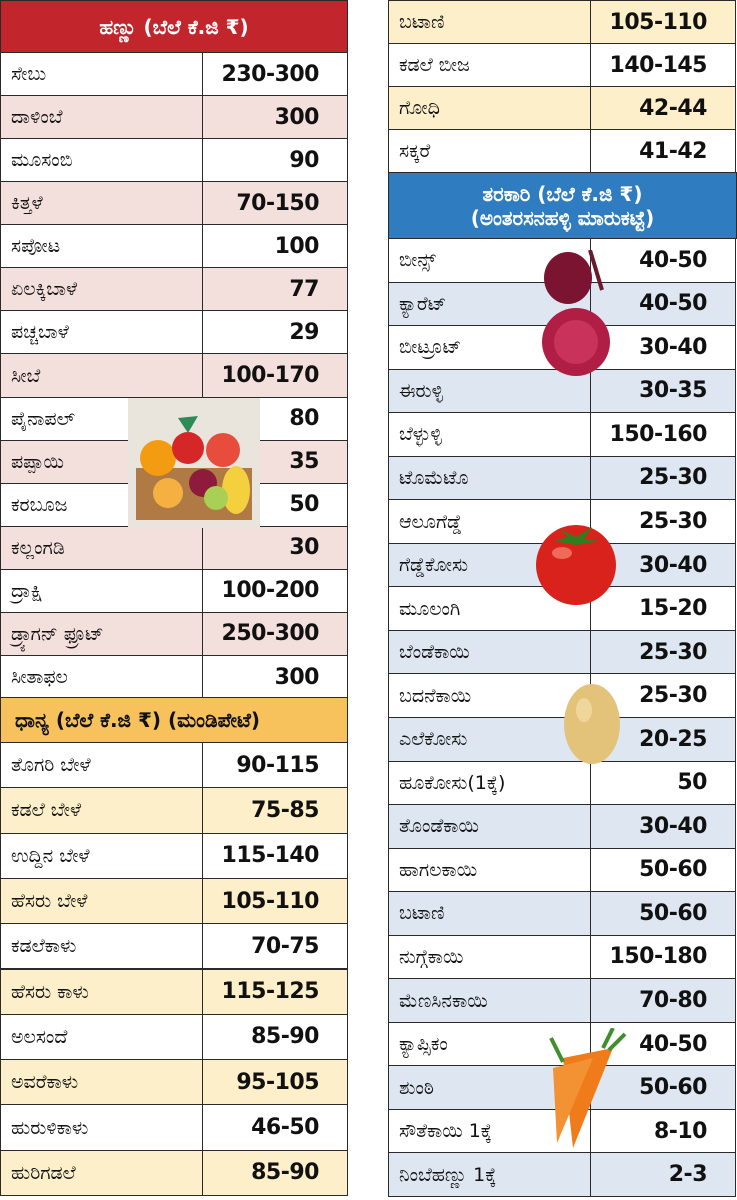 The height and width of the screenshot is (1200, 737). I want to click on beetroot-image, so click(576, 313).